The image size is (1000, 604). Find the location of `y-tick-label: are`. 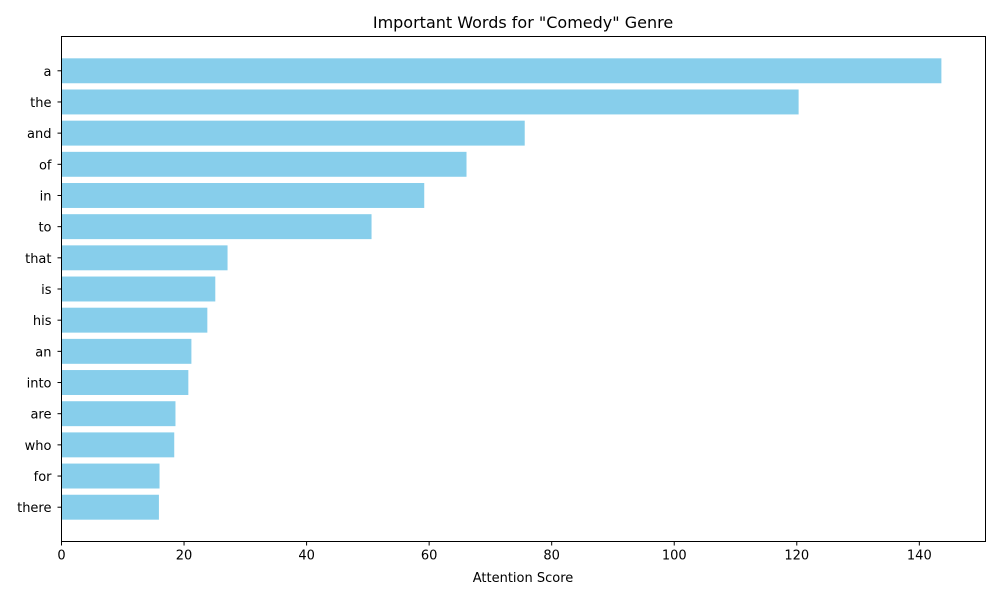

y-tick-label: are is located at coordinates (40, 415).